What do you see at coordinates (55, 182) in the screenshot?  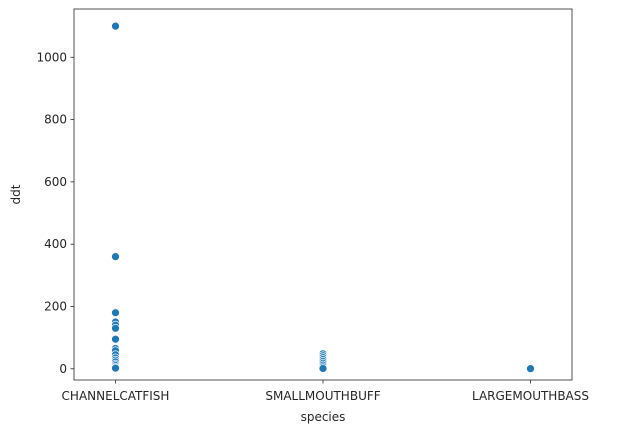 I see `y-tick-label: 600` at bounding box center [55, 182].